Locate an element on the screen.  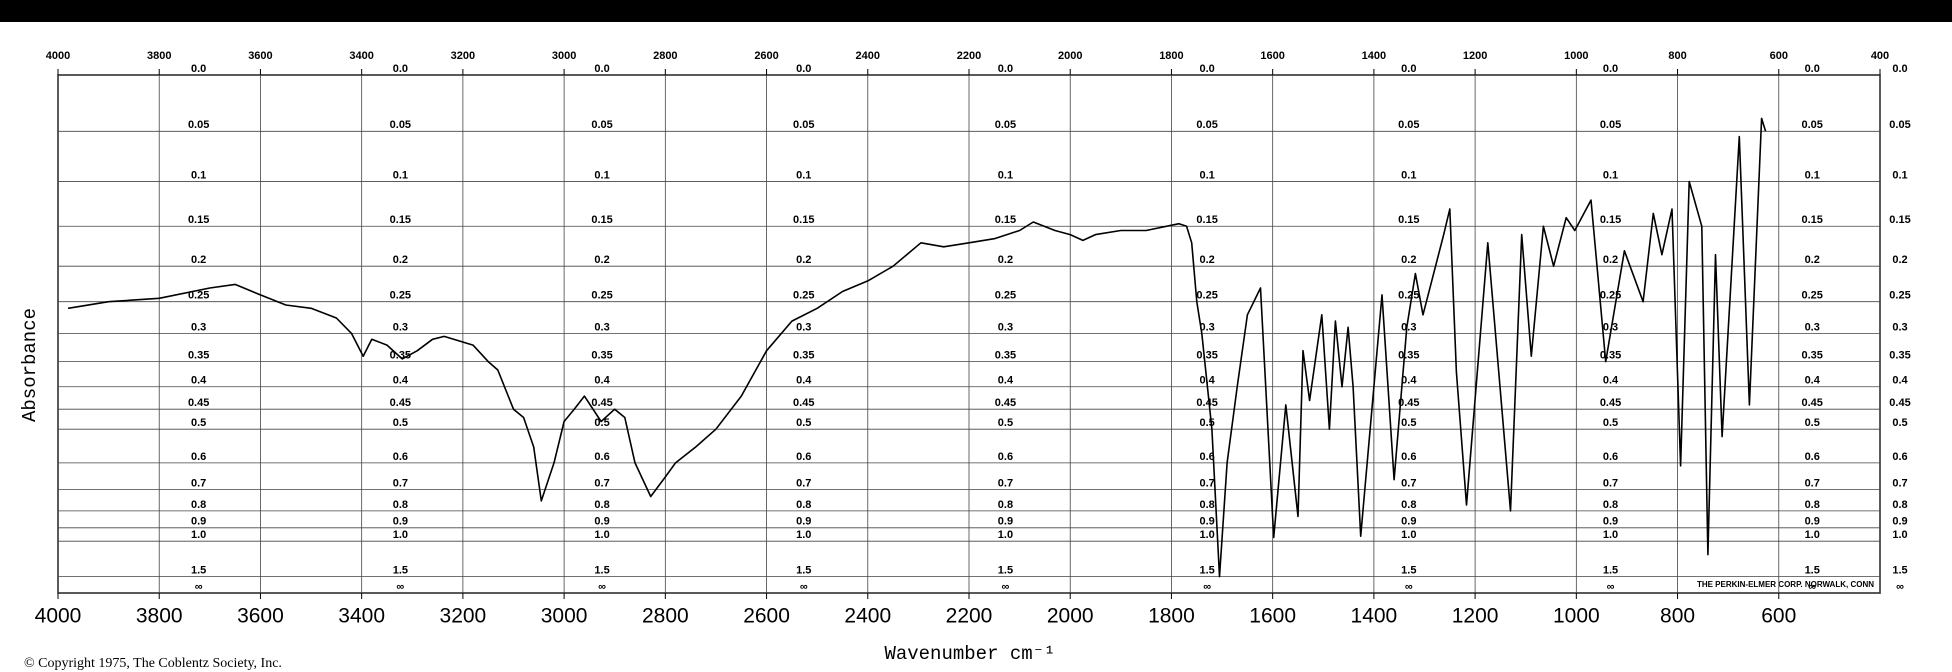
x2-tick-label: 1200 is located at coordinates (1475, 56).